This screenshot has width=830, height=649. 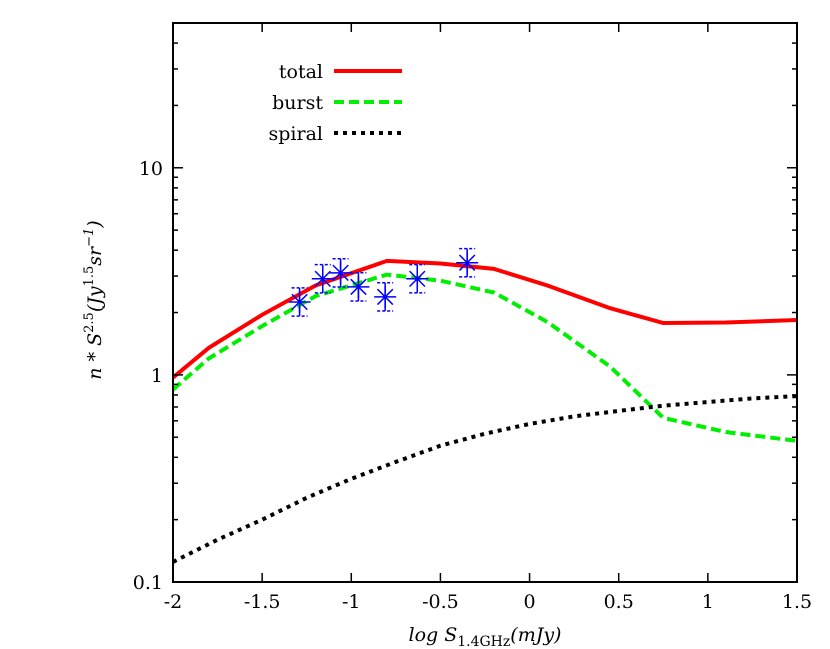 I want to click on legend-label-burst: burst, so click(x=297, y=103).